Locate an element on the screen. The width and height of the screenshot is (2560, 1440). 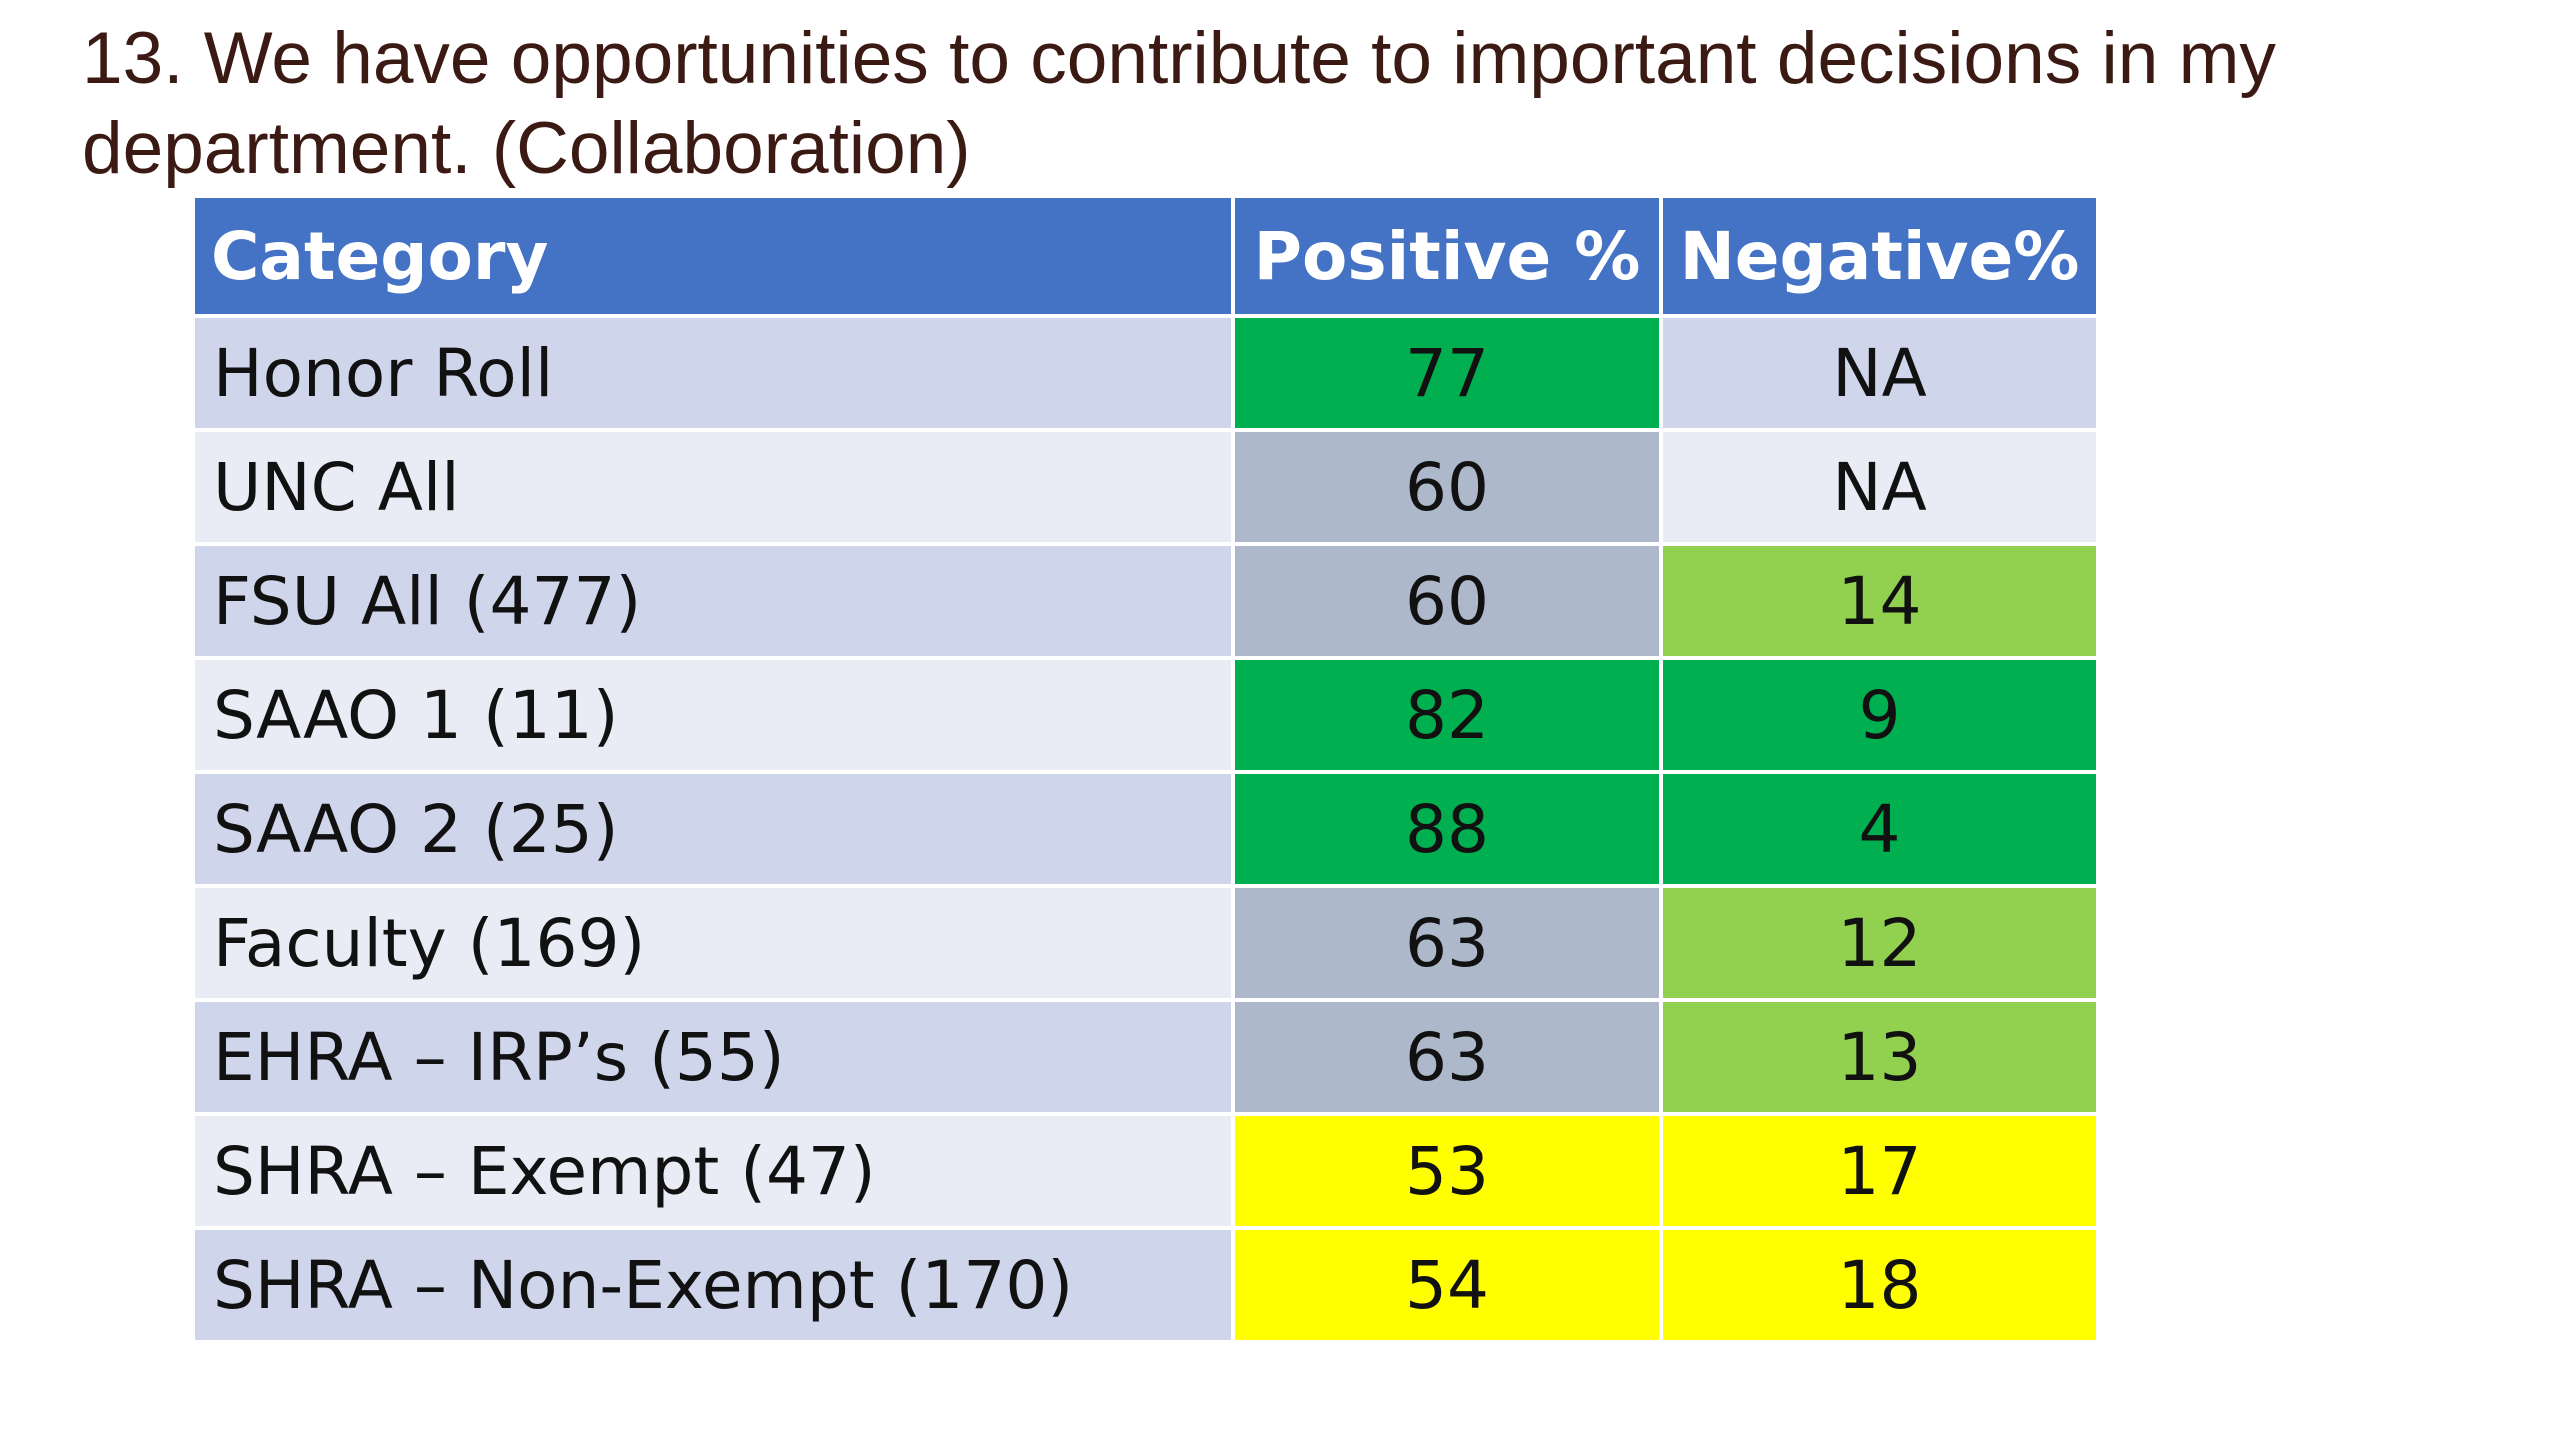
negative-cell: 9 is located at coordinates (1879, 715).